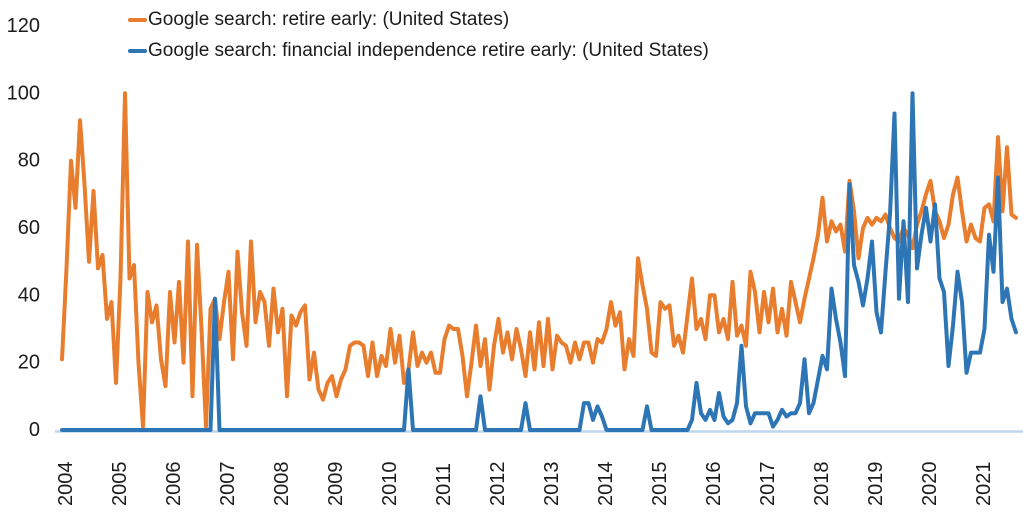 The image size is (1023, 521). I want to click on y-tick-60: 60, so click(29, 228).